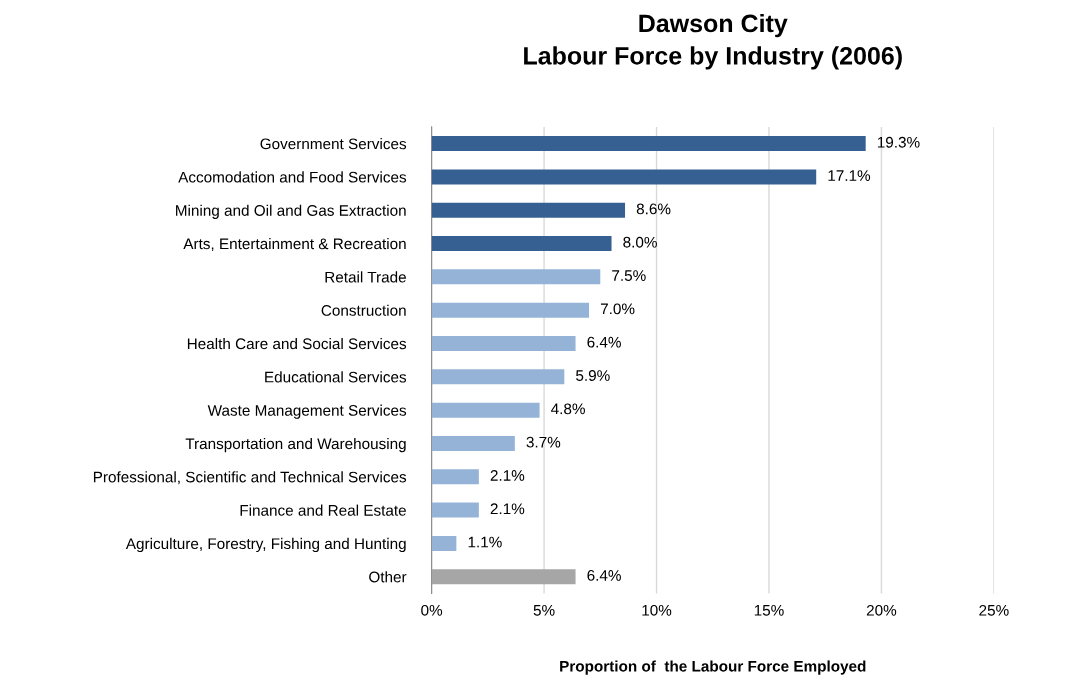  What do you see at coordinates (265, 545) in the screenshot?
I see `y-tick-label: Agriculture, Forestry, Fishing and Hunting` at bounding box center [265, 545].